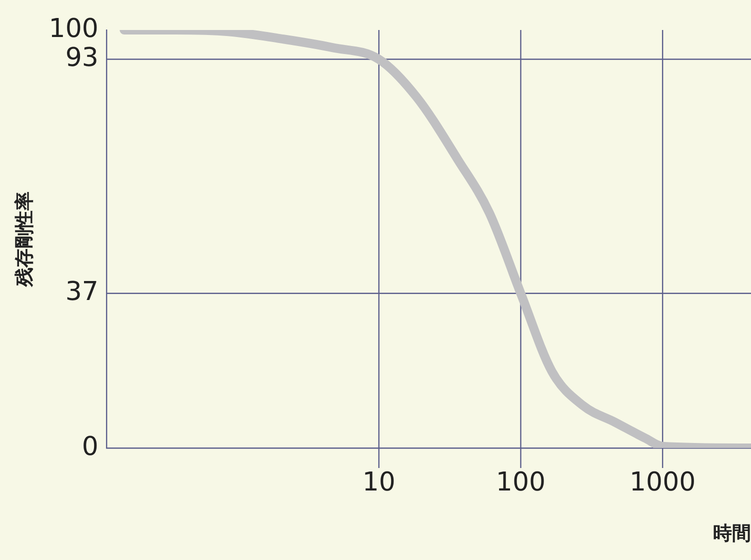 The width and height of the screenshot is (751, 560). What do you see at coordinates (73, 29) in the screenshot?
I see `y-tick-label: 100` at bounding box center [73, 29].